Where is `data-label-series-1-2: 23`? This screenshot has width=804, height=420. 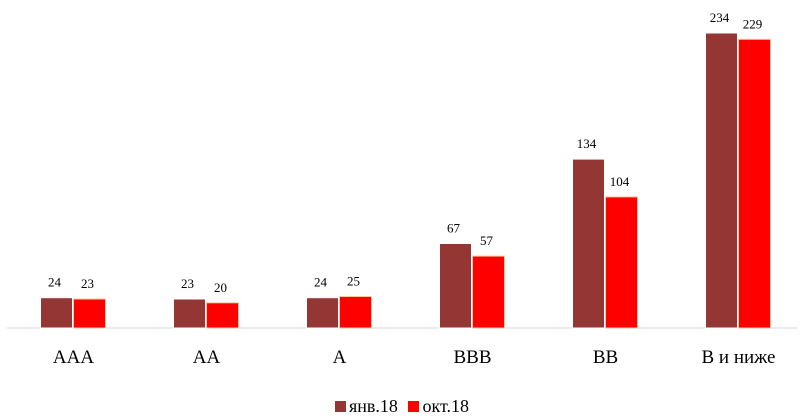
data-label-series-1-2: 23 is located at coordinates (187, 283).